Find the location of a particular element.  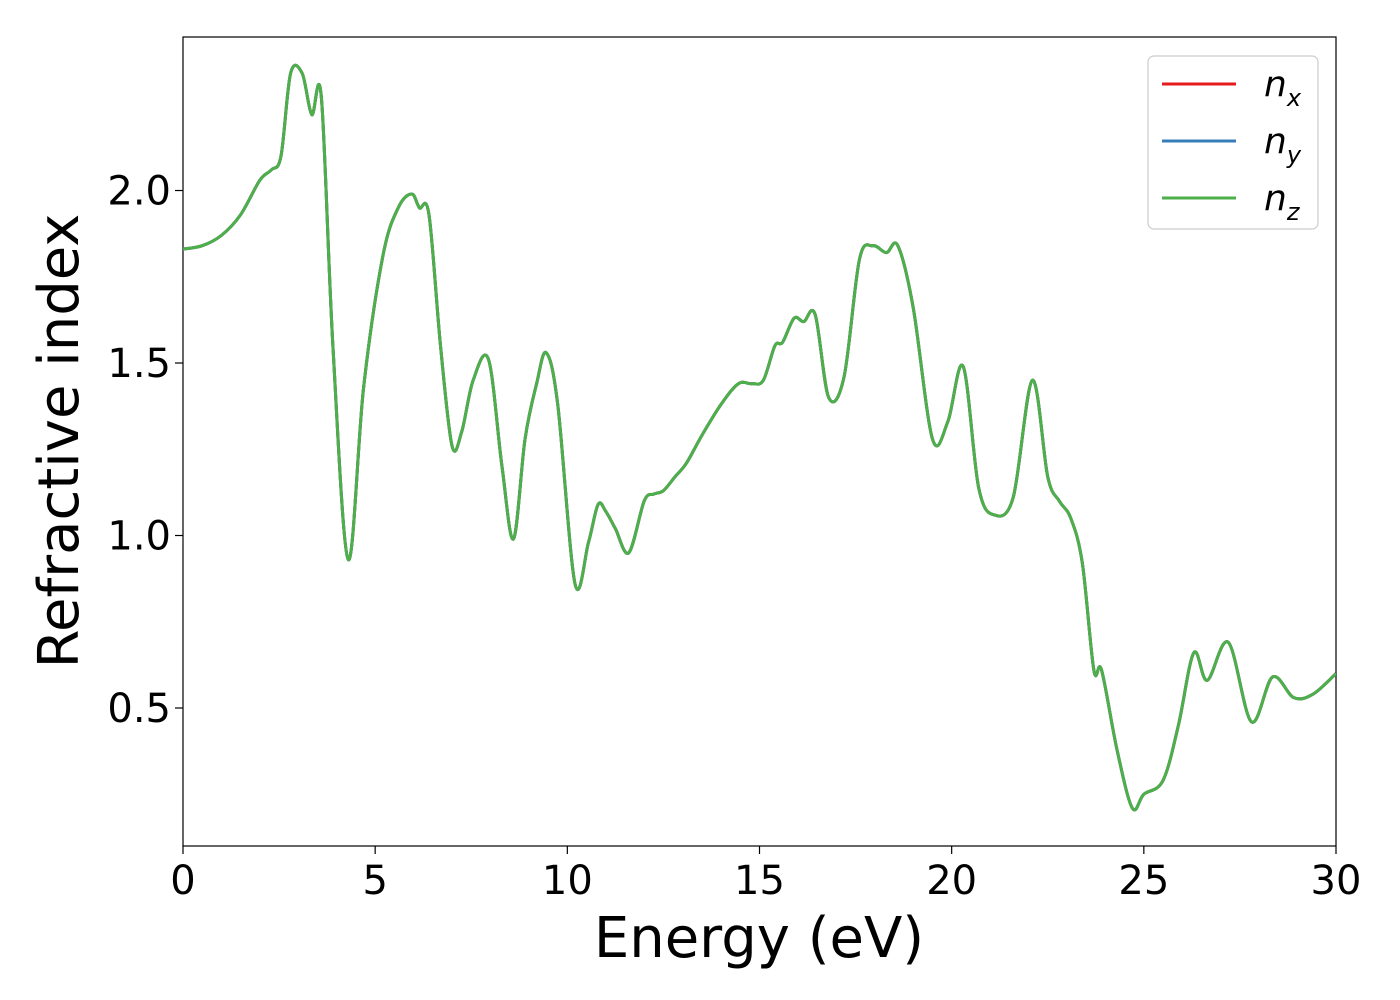

legend-label-n-z: nz is located at coordinates (1282, 202).